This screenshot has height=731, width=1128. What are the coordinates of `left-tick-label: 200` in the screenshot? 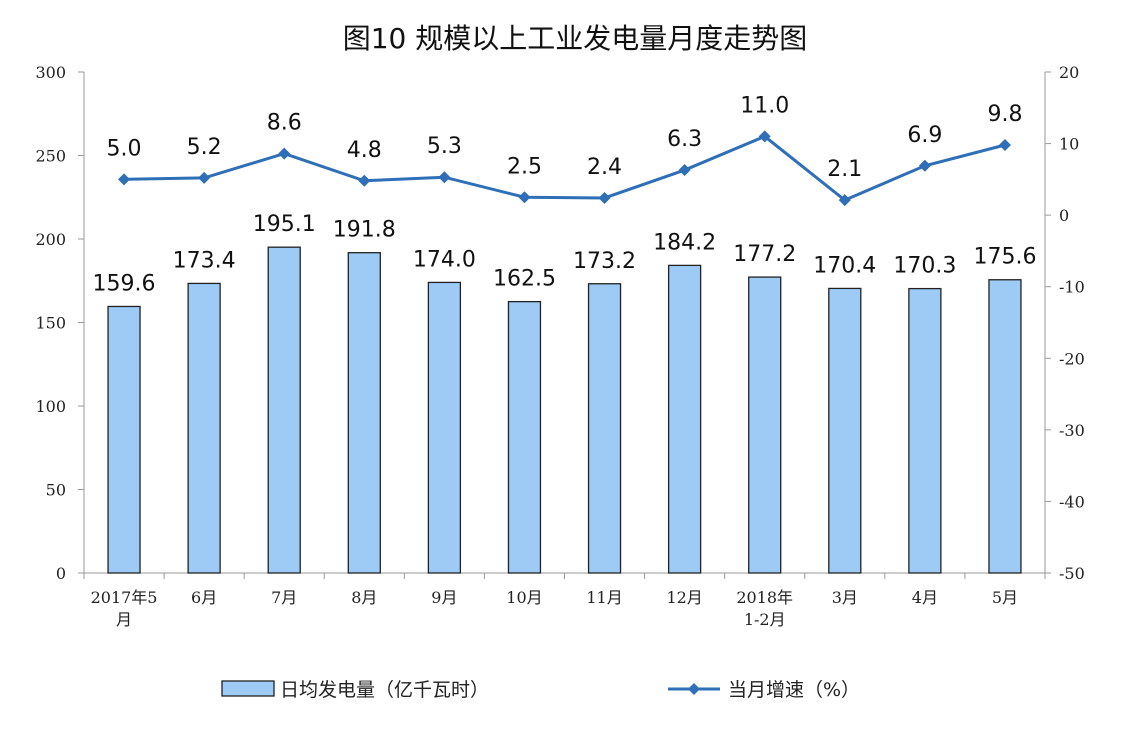 It's located at (50, 239).